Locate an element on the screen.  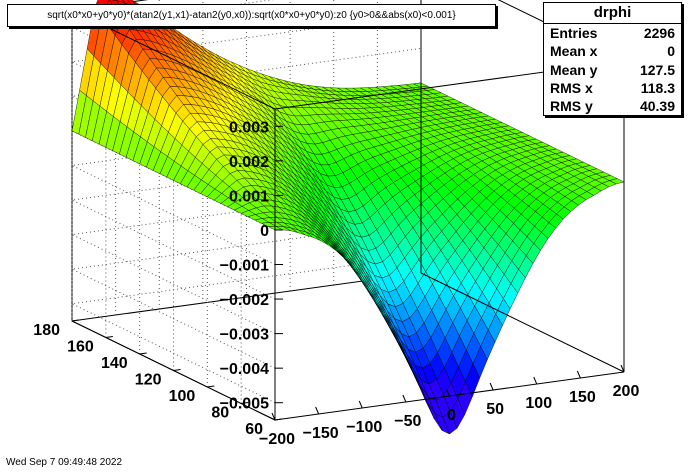
y-tick-label: 60 is located at coordinates (254, 429).